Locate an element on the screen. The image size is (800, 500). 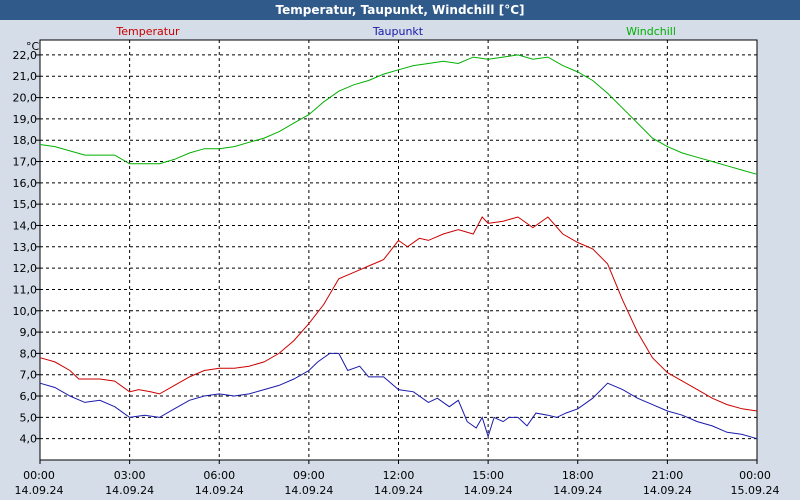
x-tick-time: 06:00 is located at coordinates (219, 475).